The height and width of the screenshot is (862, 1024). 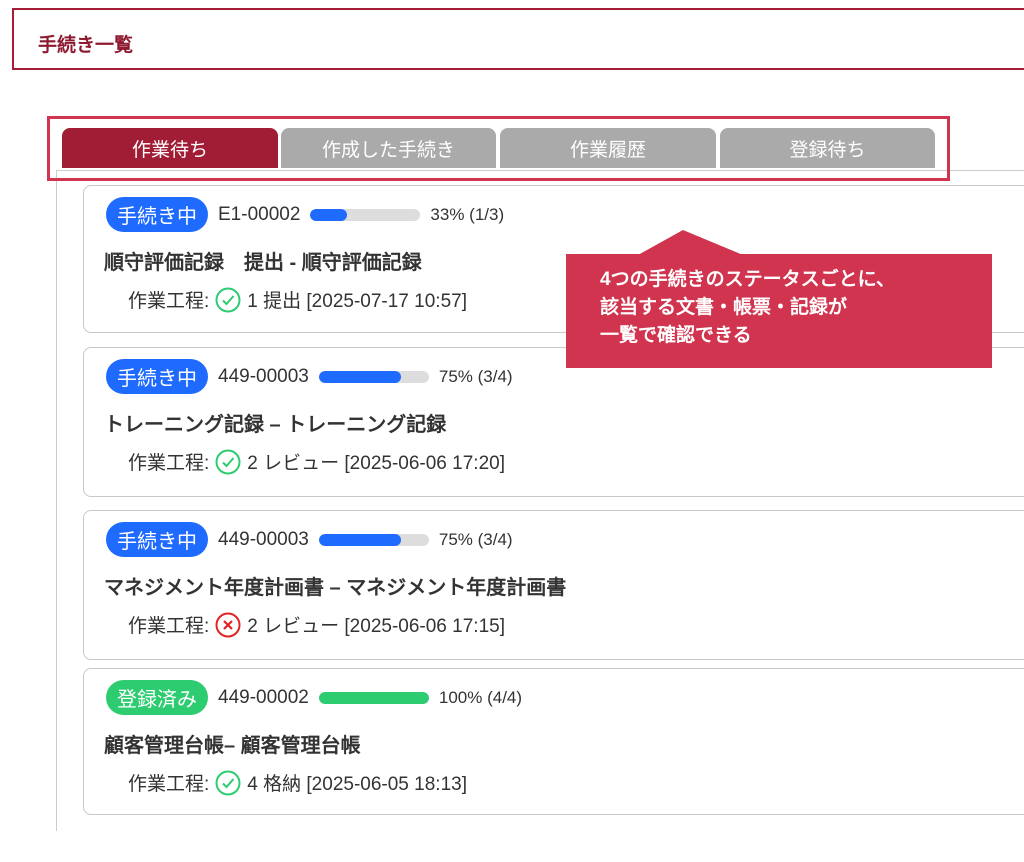 I want to click on procedure-title: 顧客管理台帳– 顧客管理台帳, so click(x=232, y=746).